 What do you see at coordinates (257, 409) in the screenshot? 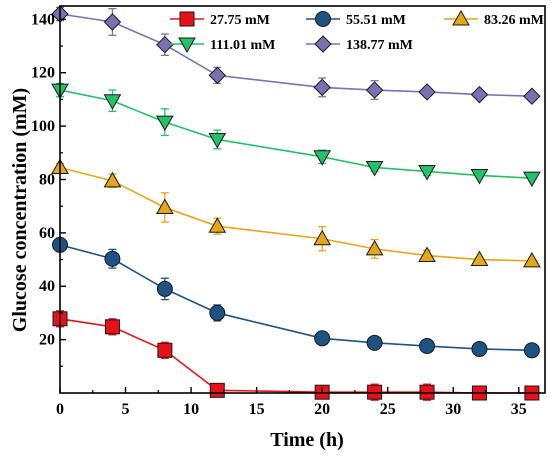
I see `x-tick-label: 15` at bounding box center [257, 409].